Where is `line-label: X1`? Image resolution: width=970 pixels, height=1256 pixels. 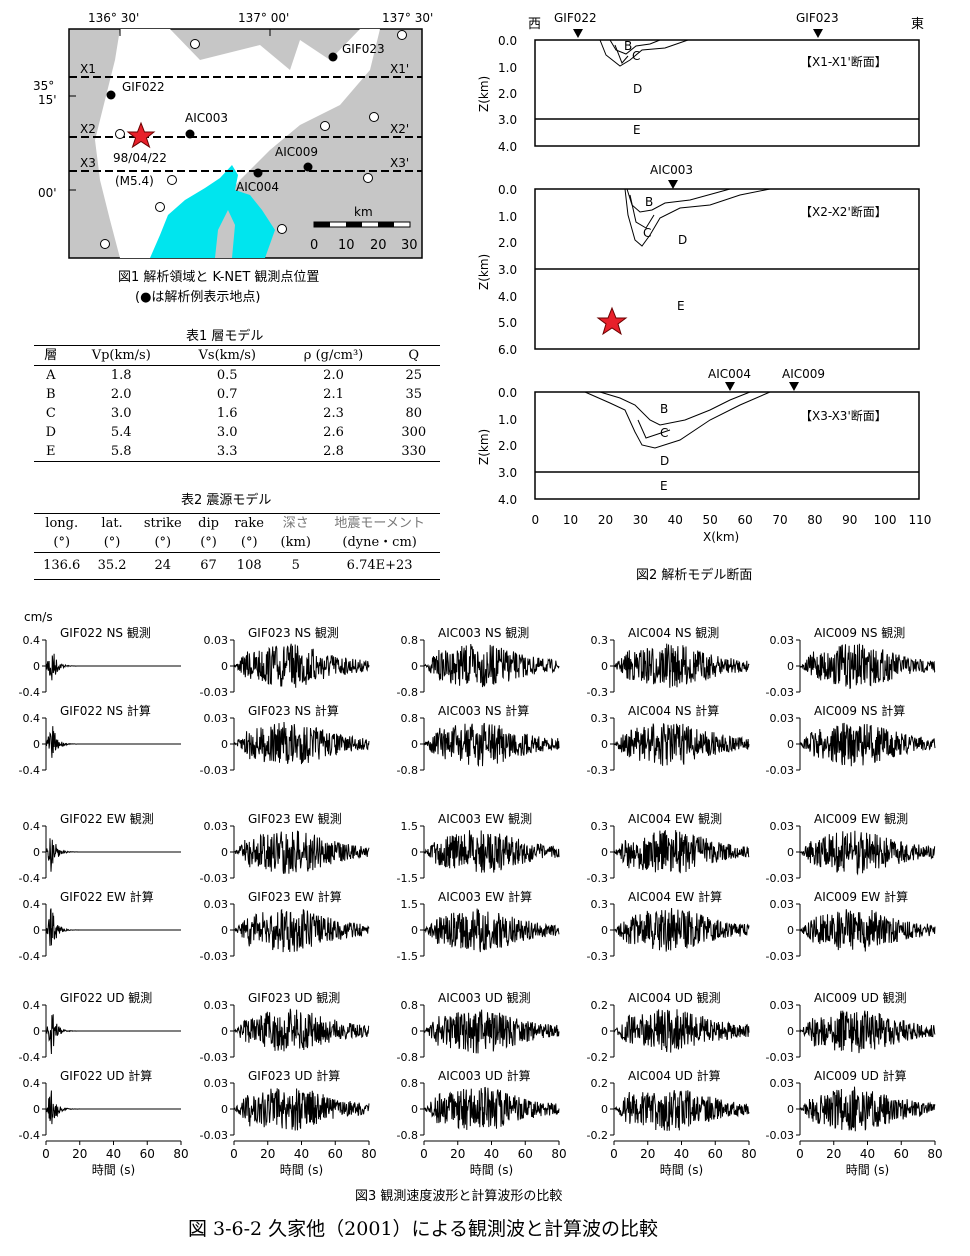
line-label: X1 is located at coordinates (88, 69).